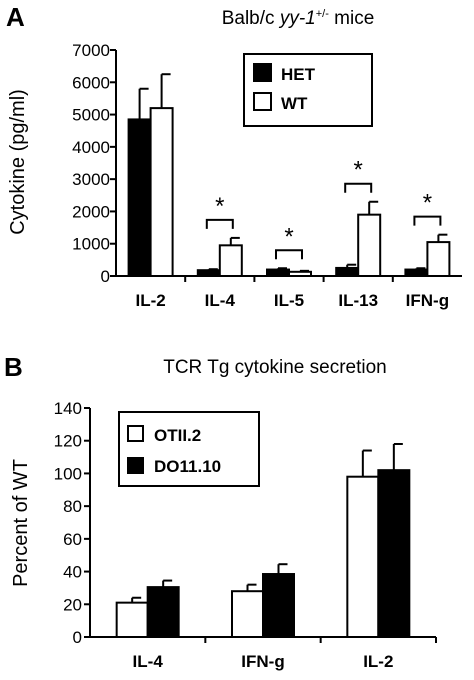  Describe the element at coordinates (150, 300) in the screenshot. I see `x-category-label-a: IL-2` at that location.